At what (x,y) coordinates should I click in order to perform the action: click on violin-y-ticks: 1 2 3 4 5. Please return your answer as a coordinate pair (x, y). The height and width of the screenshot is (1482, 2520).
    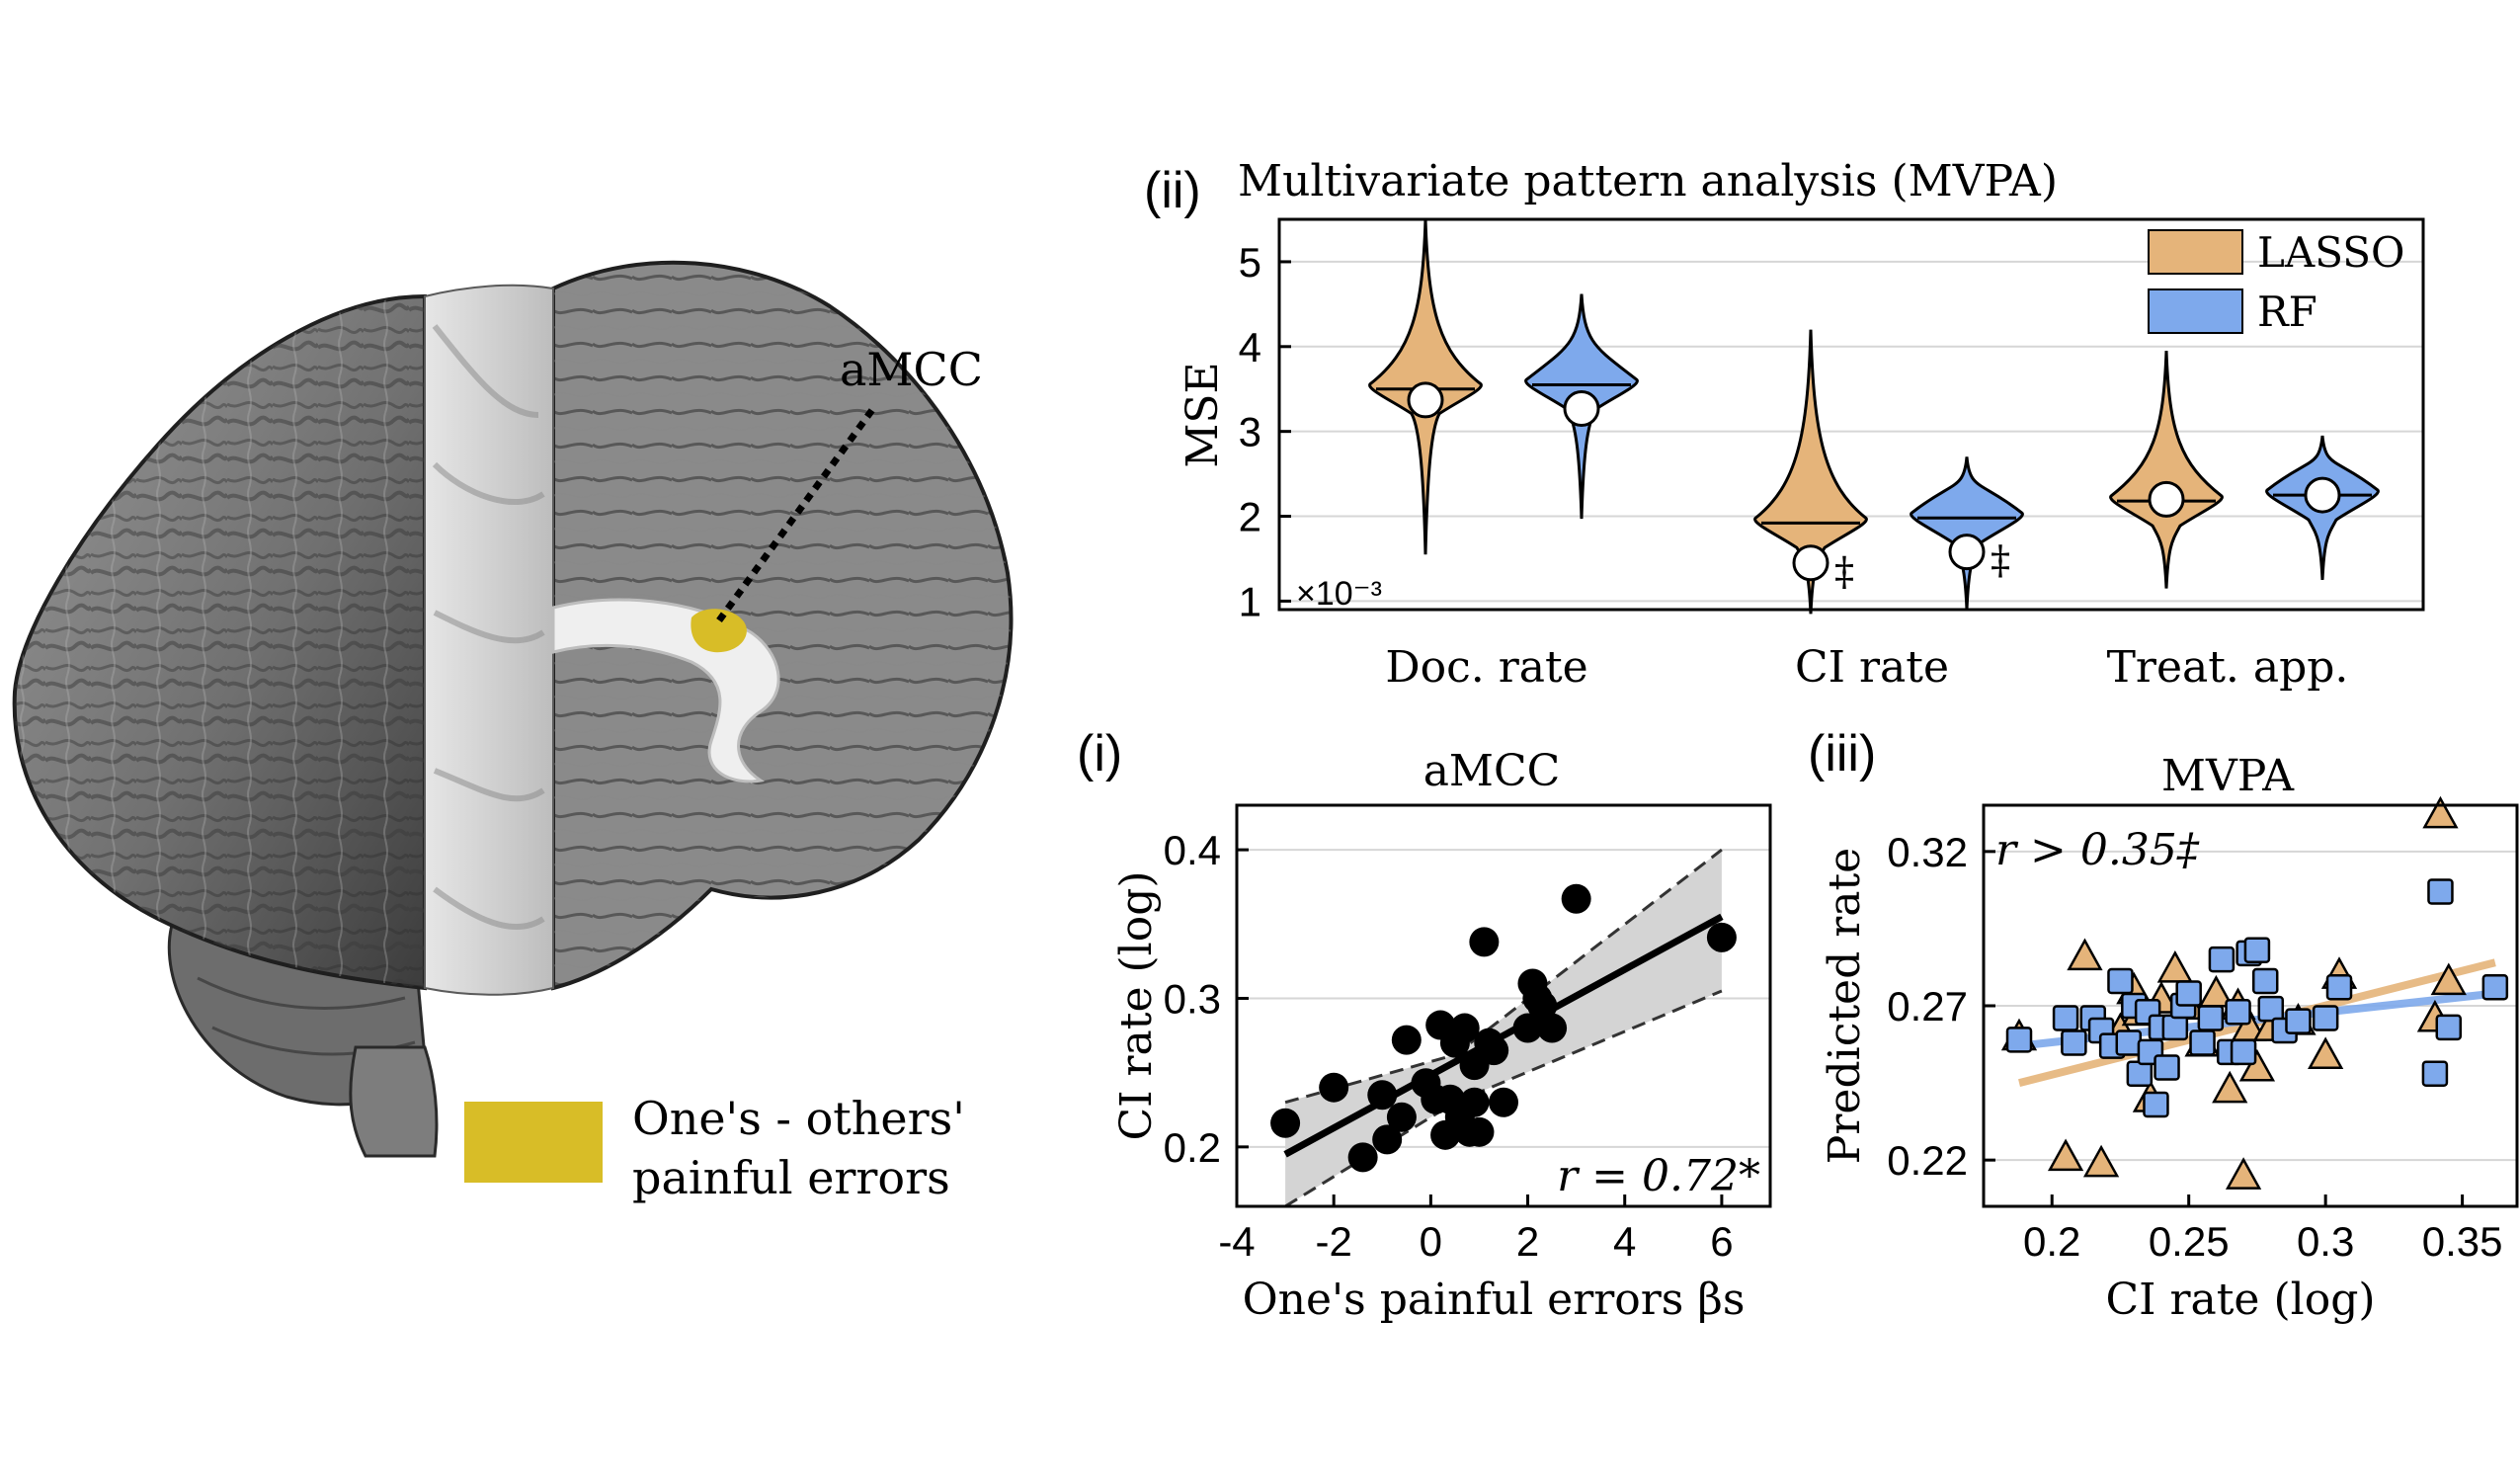
    Looking at the image, I should click on (1265, 431).